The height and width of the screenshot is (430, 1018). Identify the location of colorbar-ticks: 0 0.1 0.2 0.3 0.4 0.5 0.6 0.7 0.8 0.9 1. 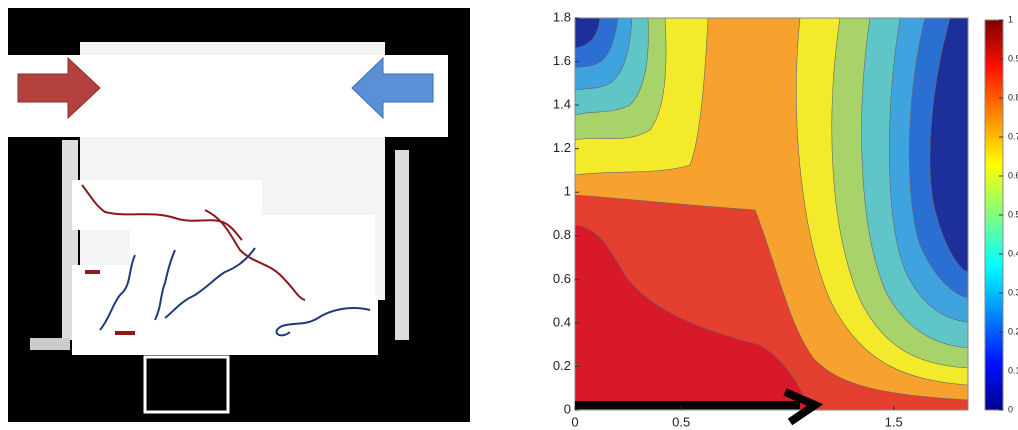
(1008, 214).